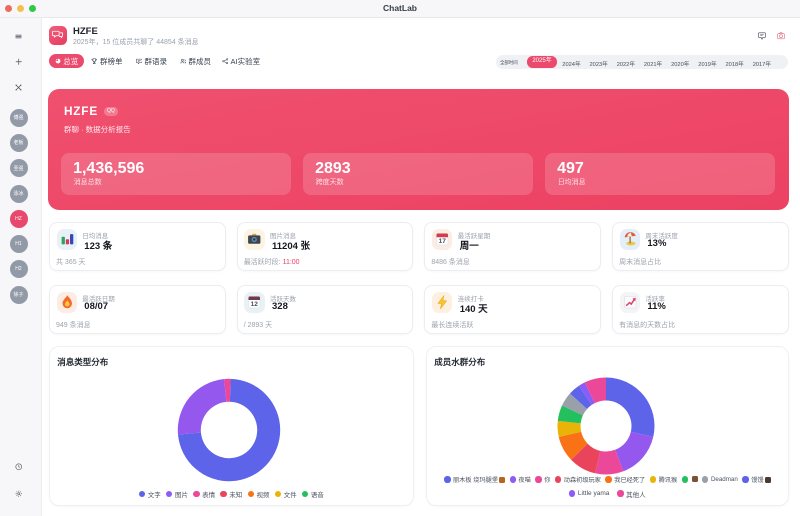 This screenshot has width=800, height=516. What do you see at coordinates (255, 305) in the screenshot?
I see `svg-text: 12` at bounding box center [255, 305].